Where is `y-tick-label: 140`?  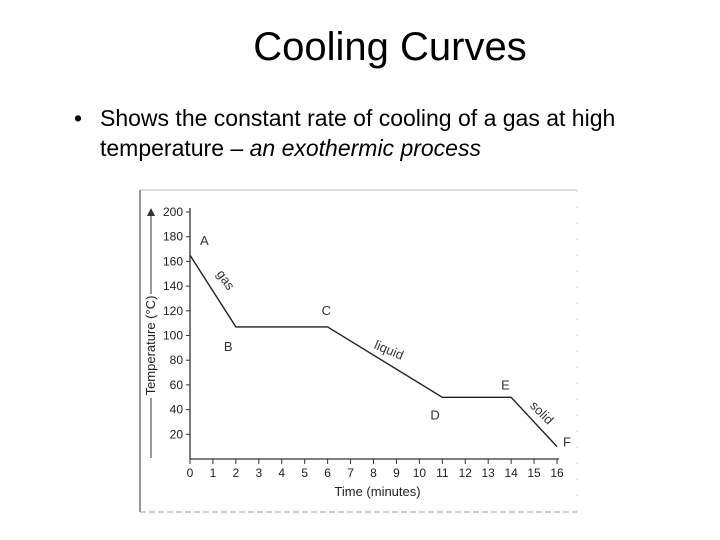 y-tick-label: 140 is located at coordinates (173, 286).